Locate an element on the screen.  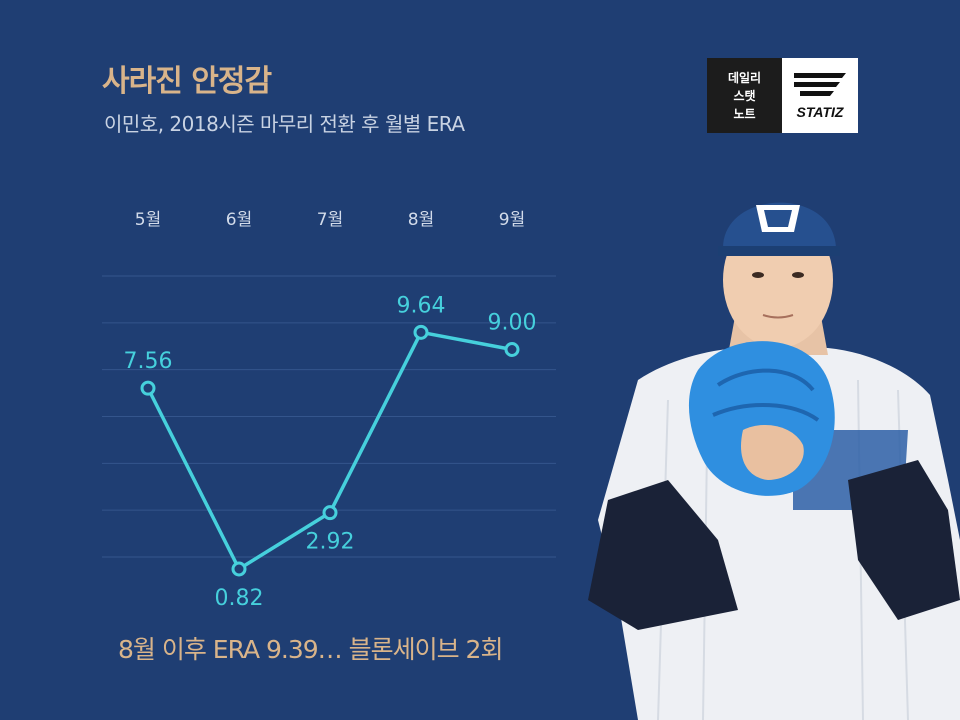
chart-subtitle: 이민호, 2018시즌 마무리 전환 후 월별 ERA is located at coordinates (284, 124).